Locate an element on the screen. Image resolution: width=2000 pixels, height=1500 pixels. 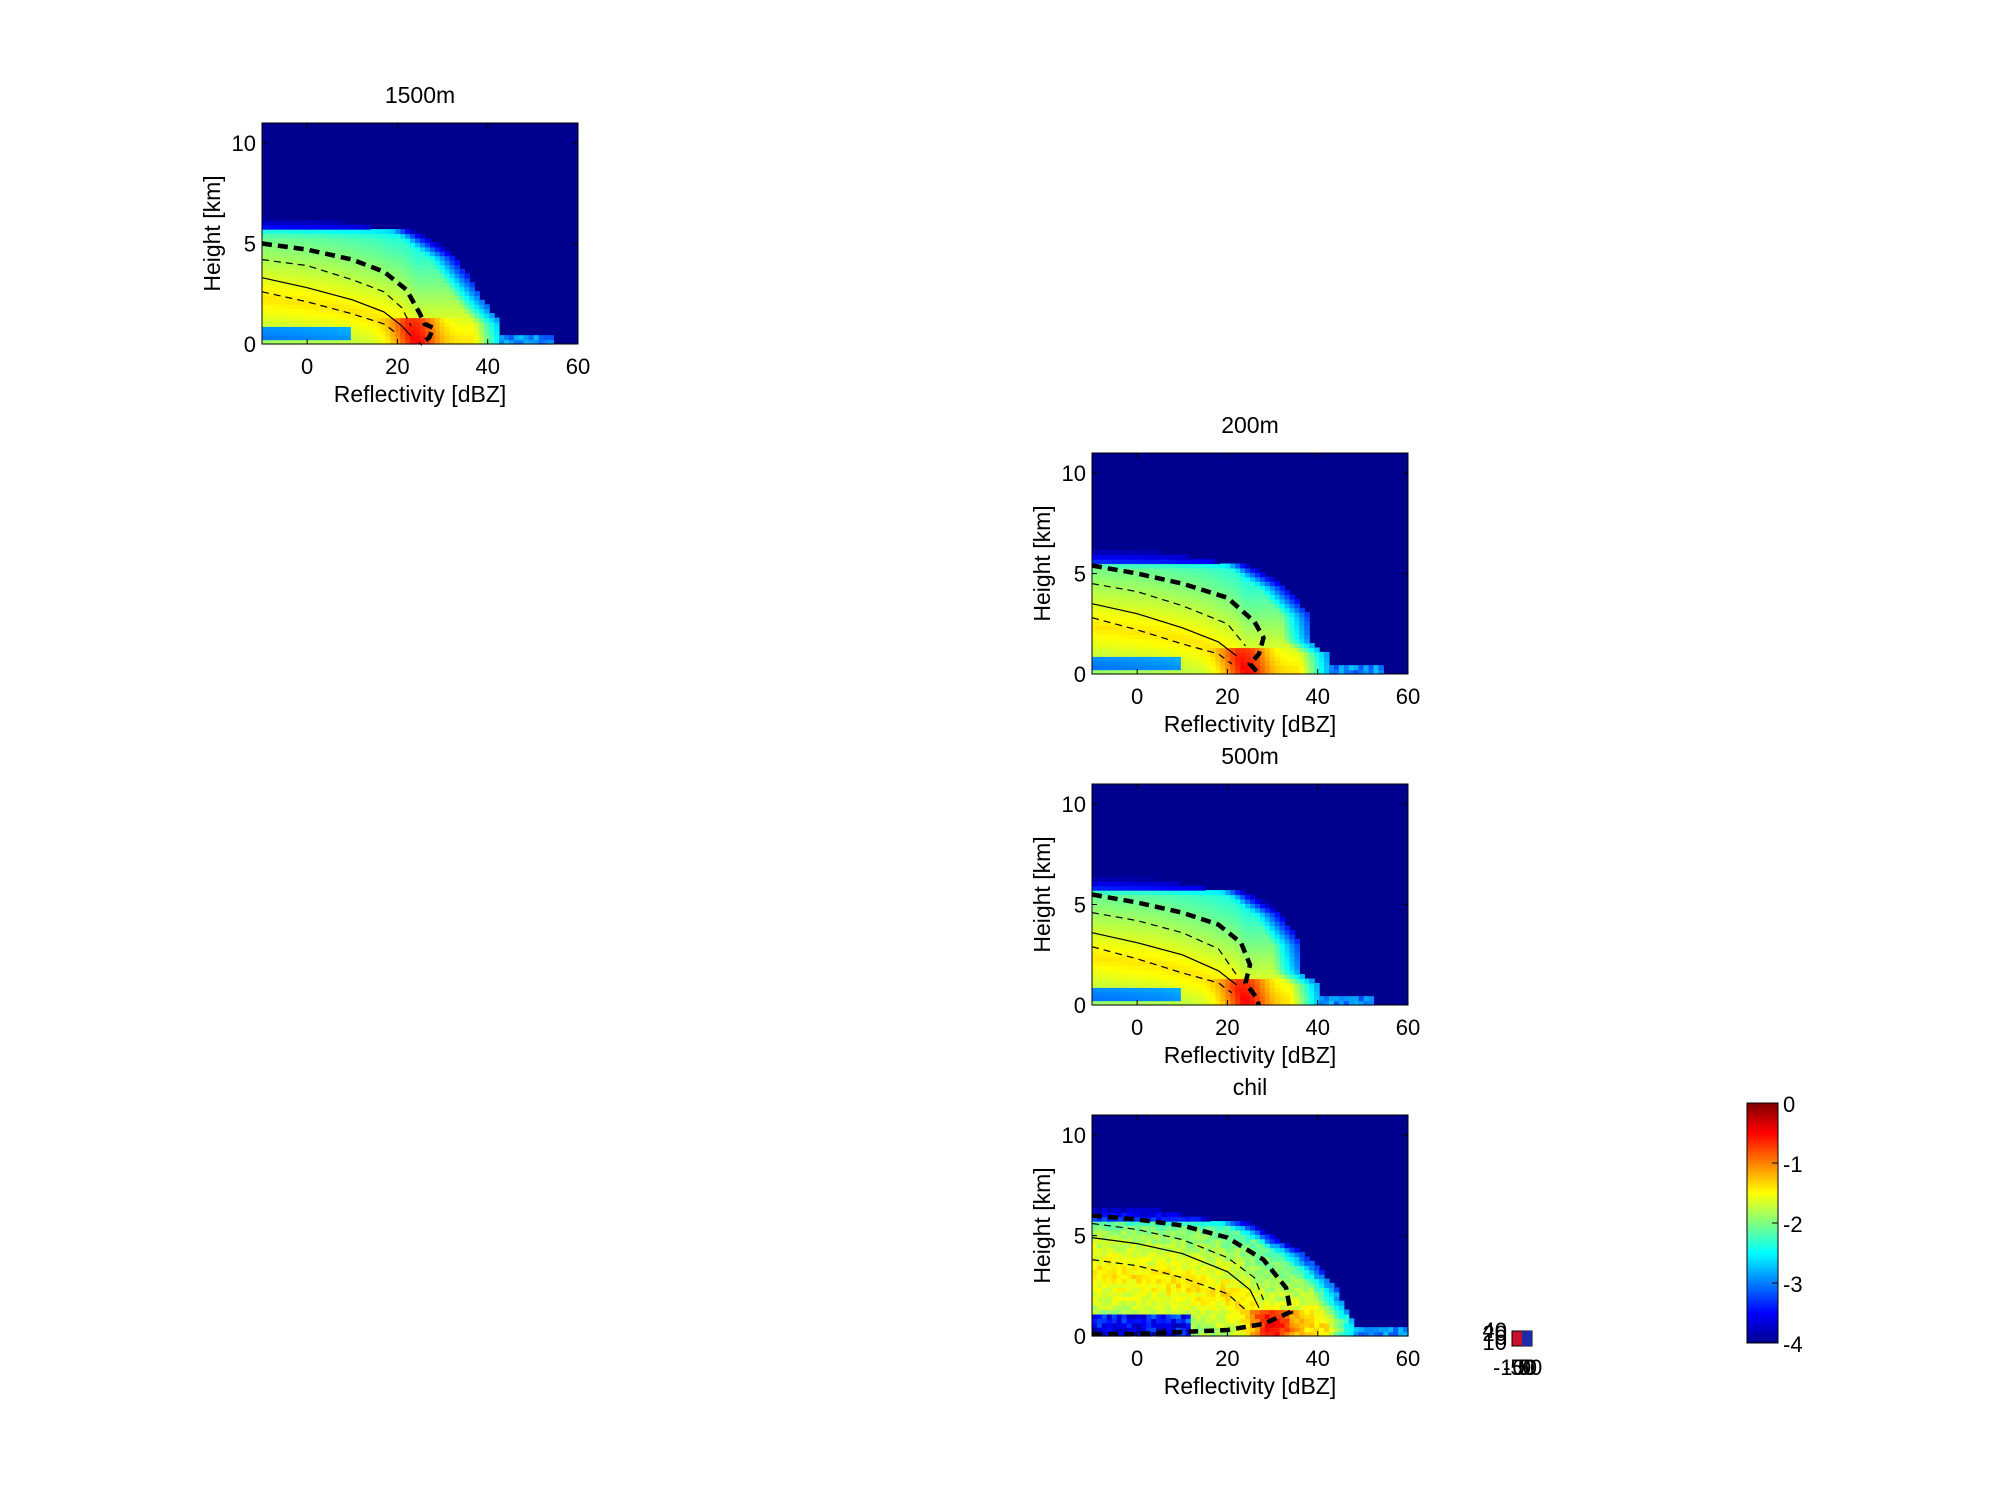
y-tick-label: 10 is located at coordinates (1074, 1135).